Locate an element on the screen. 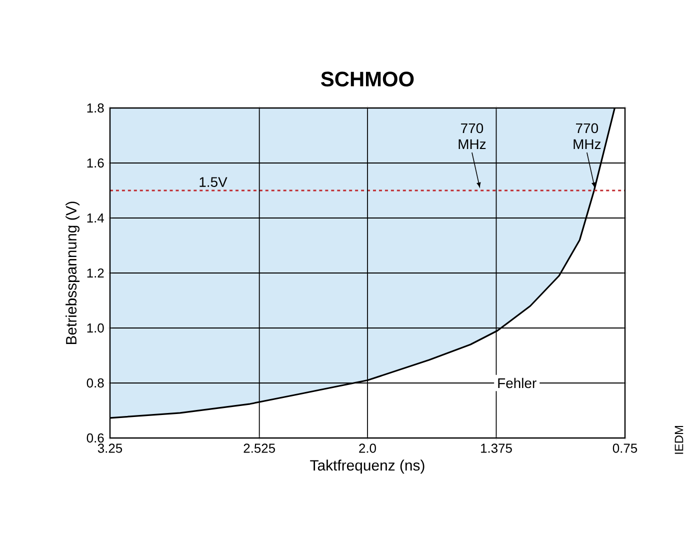 The width and height of the screenshot is (684, 553). y-tick-label: 1.8 is located at coordinates (95, 108).